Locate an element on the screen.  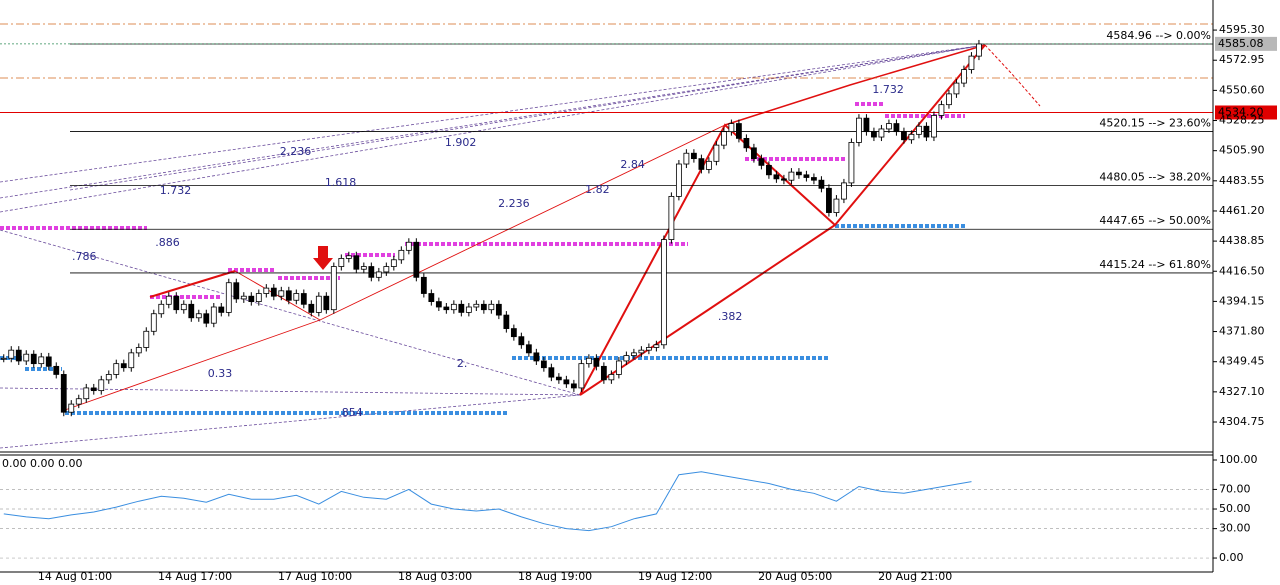
x-tick-label: 17 Aug 10:00 is located at coordinates (315, 576).